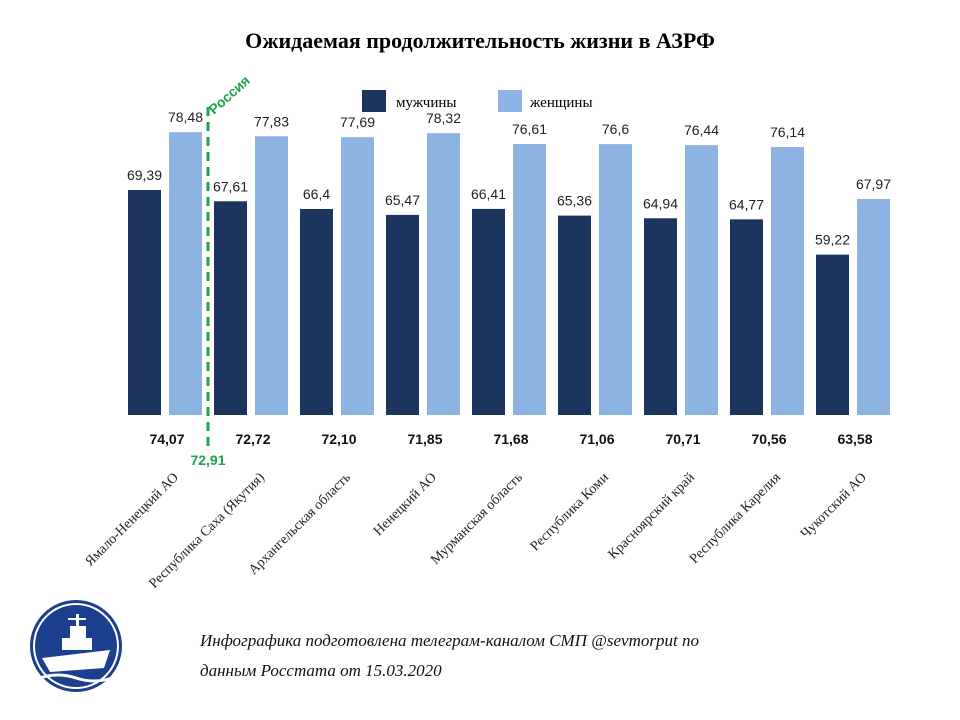 The height and width of the screenshot is (720, 960). I want to click on data-label-women: 78,32, so click(443, 118).